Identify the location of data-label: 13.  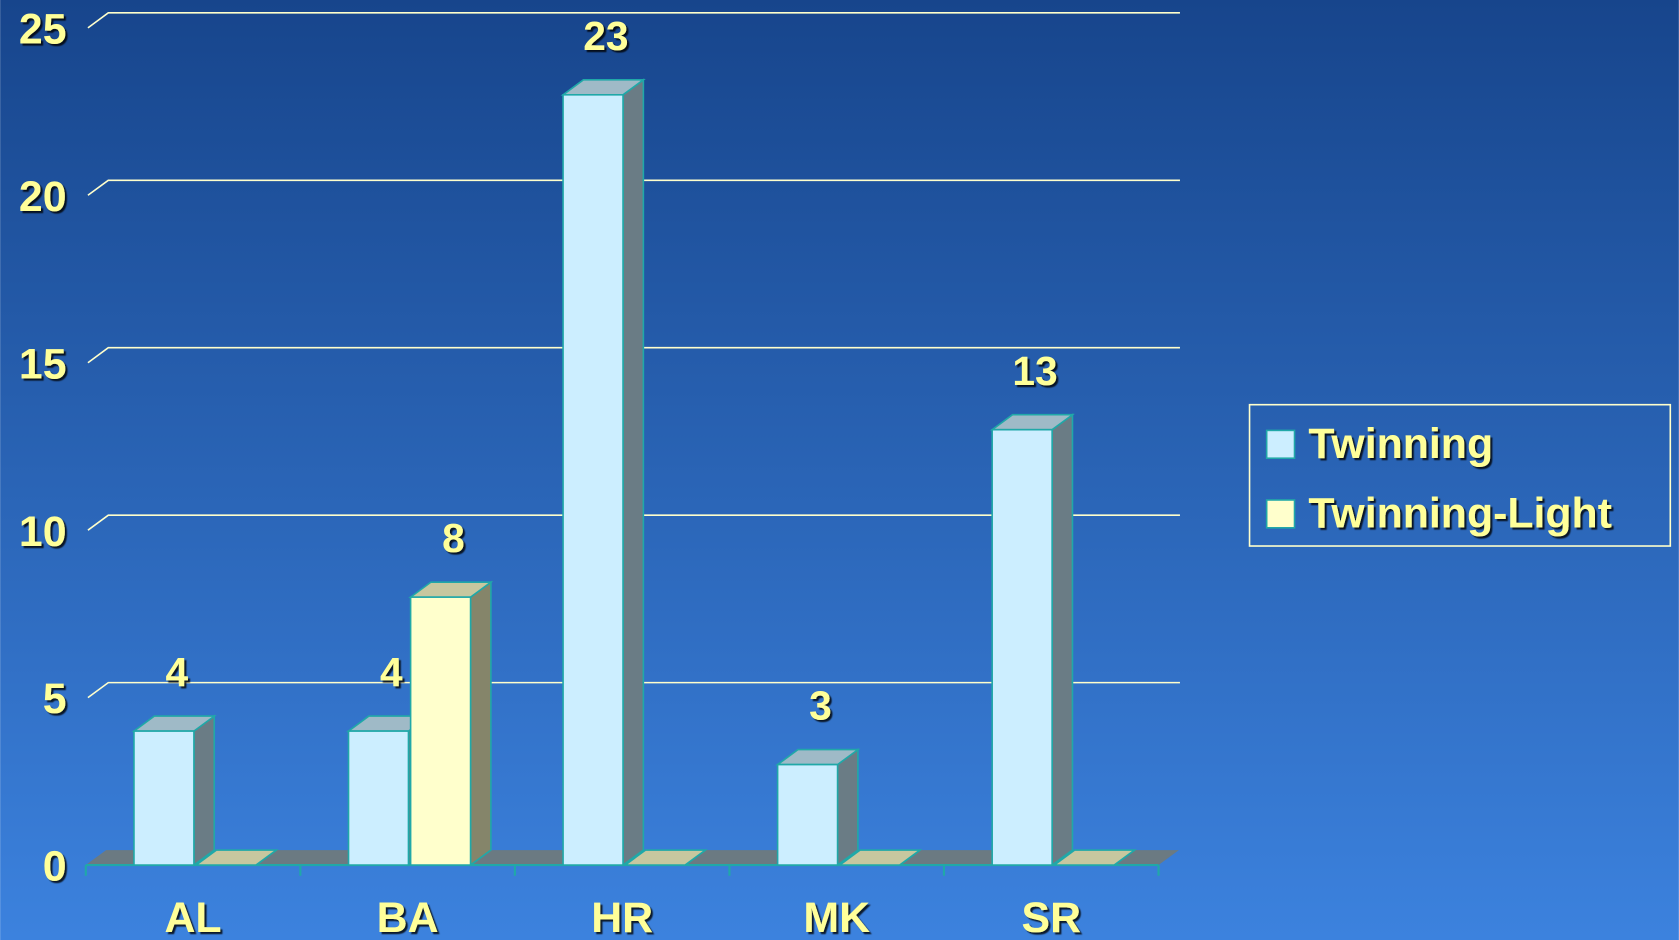
(1034, 371).